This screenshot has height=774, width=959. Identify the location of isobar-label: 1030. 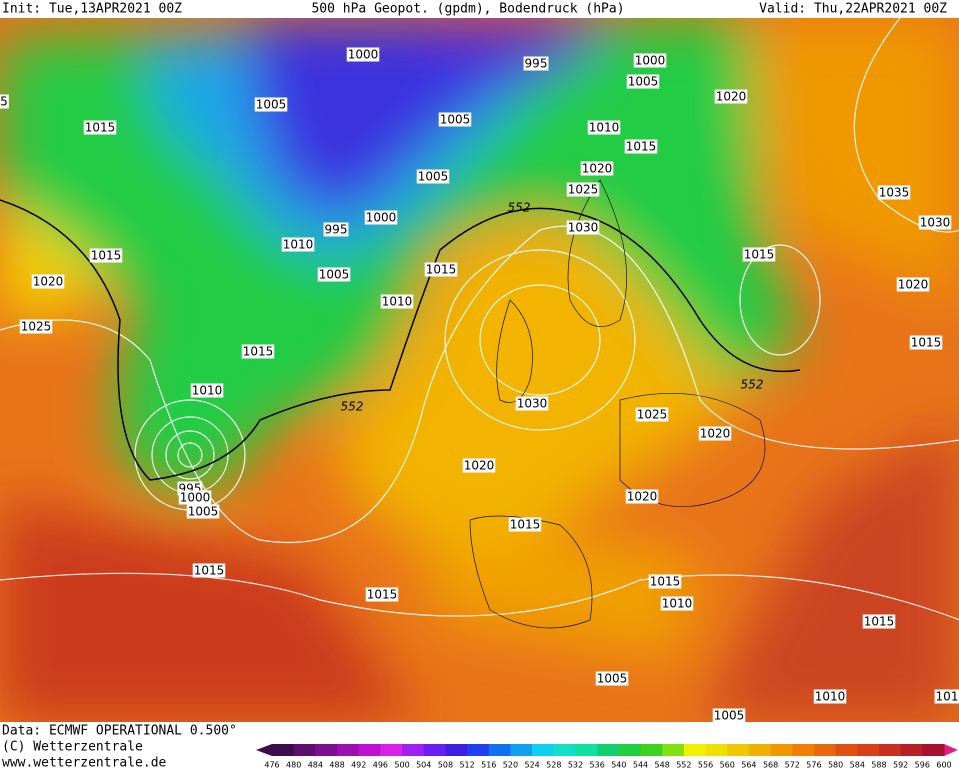
(935, 223).